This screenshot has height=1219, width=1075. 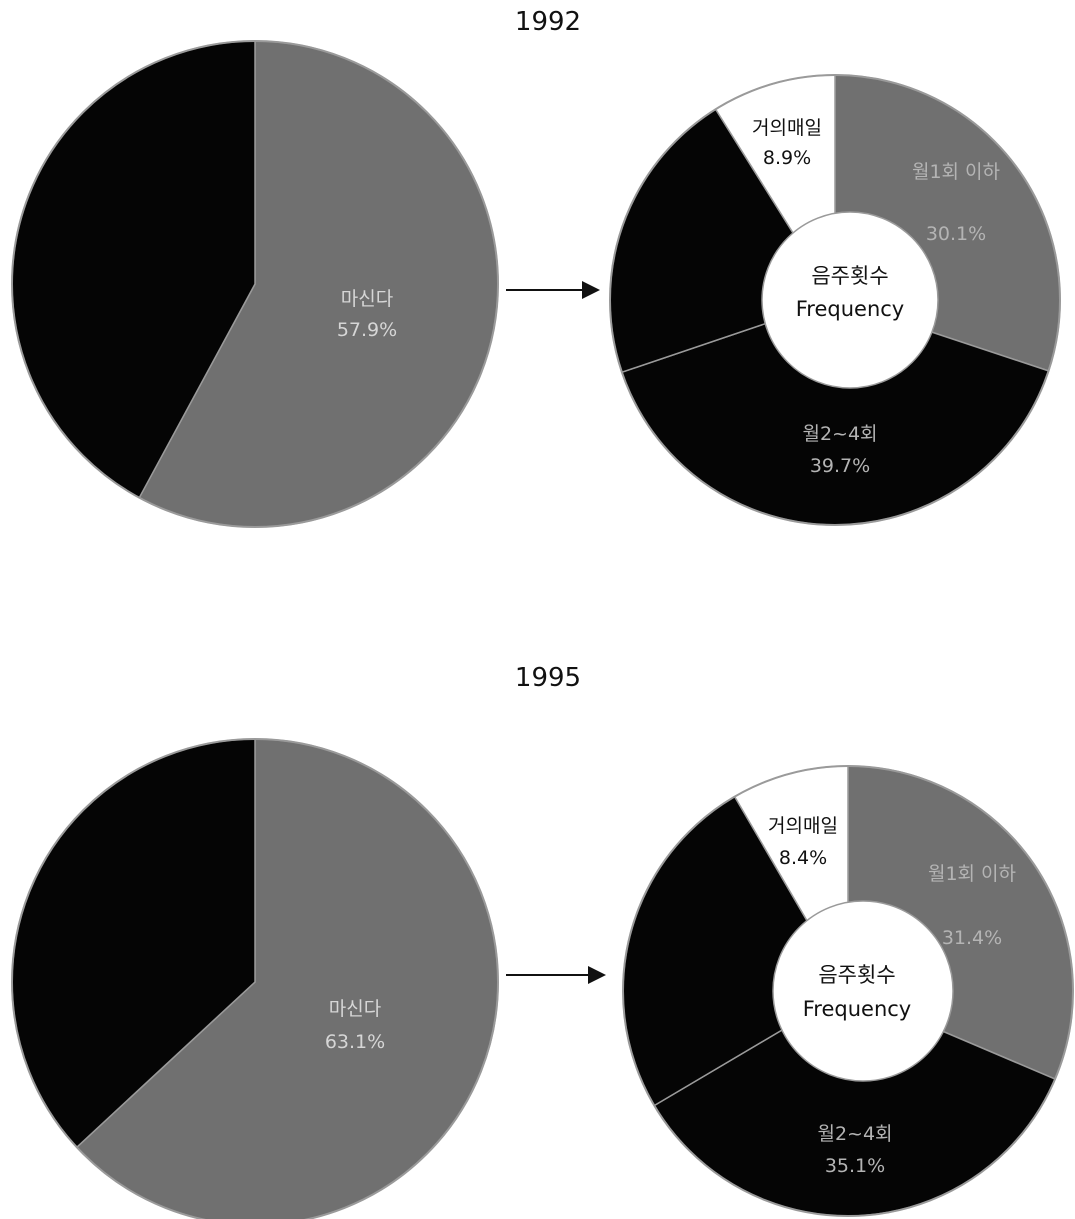 What do you see at coordinates (591, 290) in the screenshot?
I see `arrow-1992-head` at bounding box center [591, 290].